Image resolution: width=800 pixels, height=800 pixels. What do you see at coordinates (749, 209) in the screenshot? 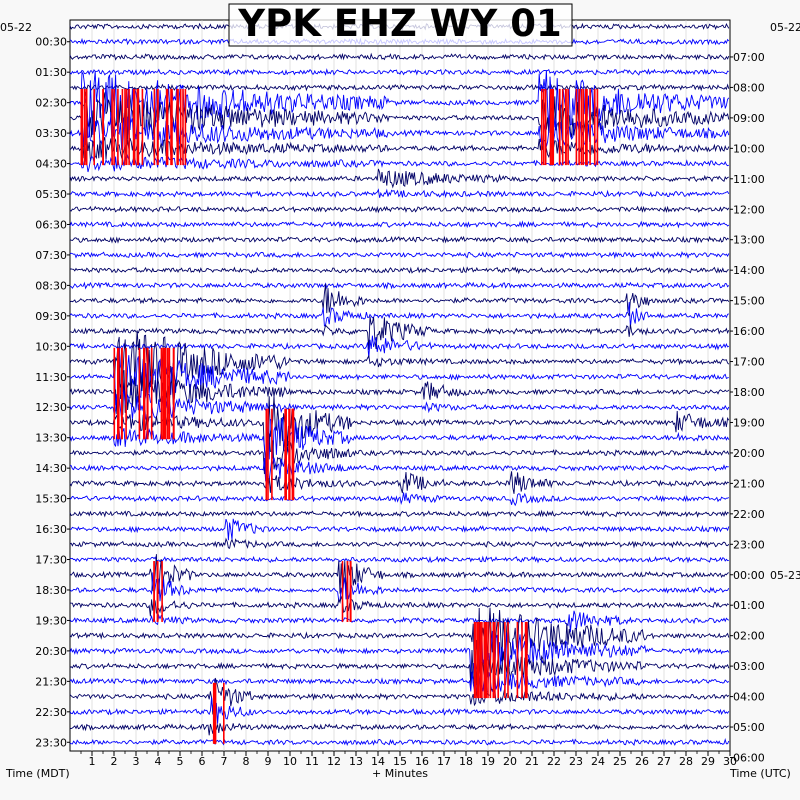
I see `right-time-label: 12:00` at bounding box center [749, 209].